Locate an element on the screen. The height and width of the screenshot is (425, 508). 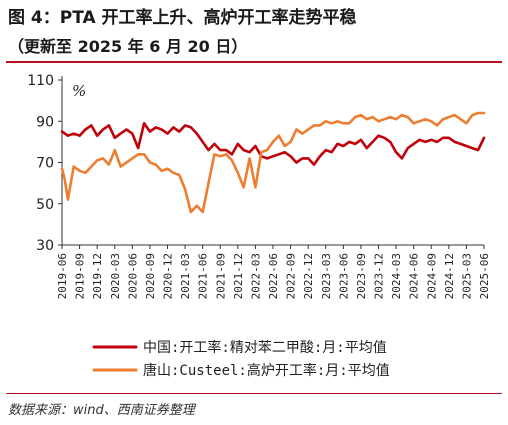
x-tick-label: 2022-06 is located at coordinates (273, 276).